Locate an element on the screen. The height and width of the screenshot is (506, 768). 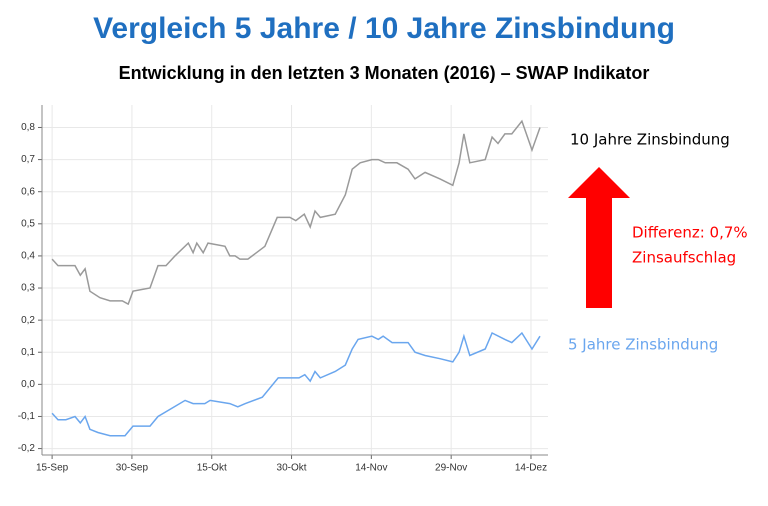
y-tick-label: -0,2 is located at coordinates (27, 448).